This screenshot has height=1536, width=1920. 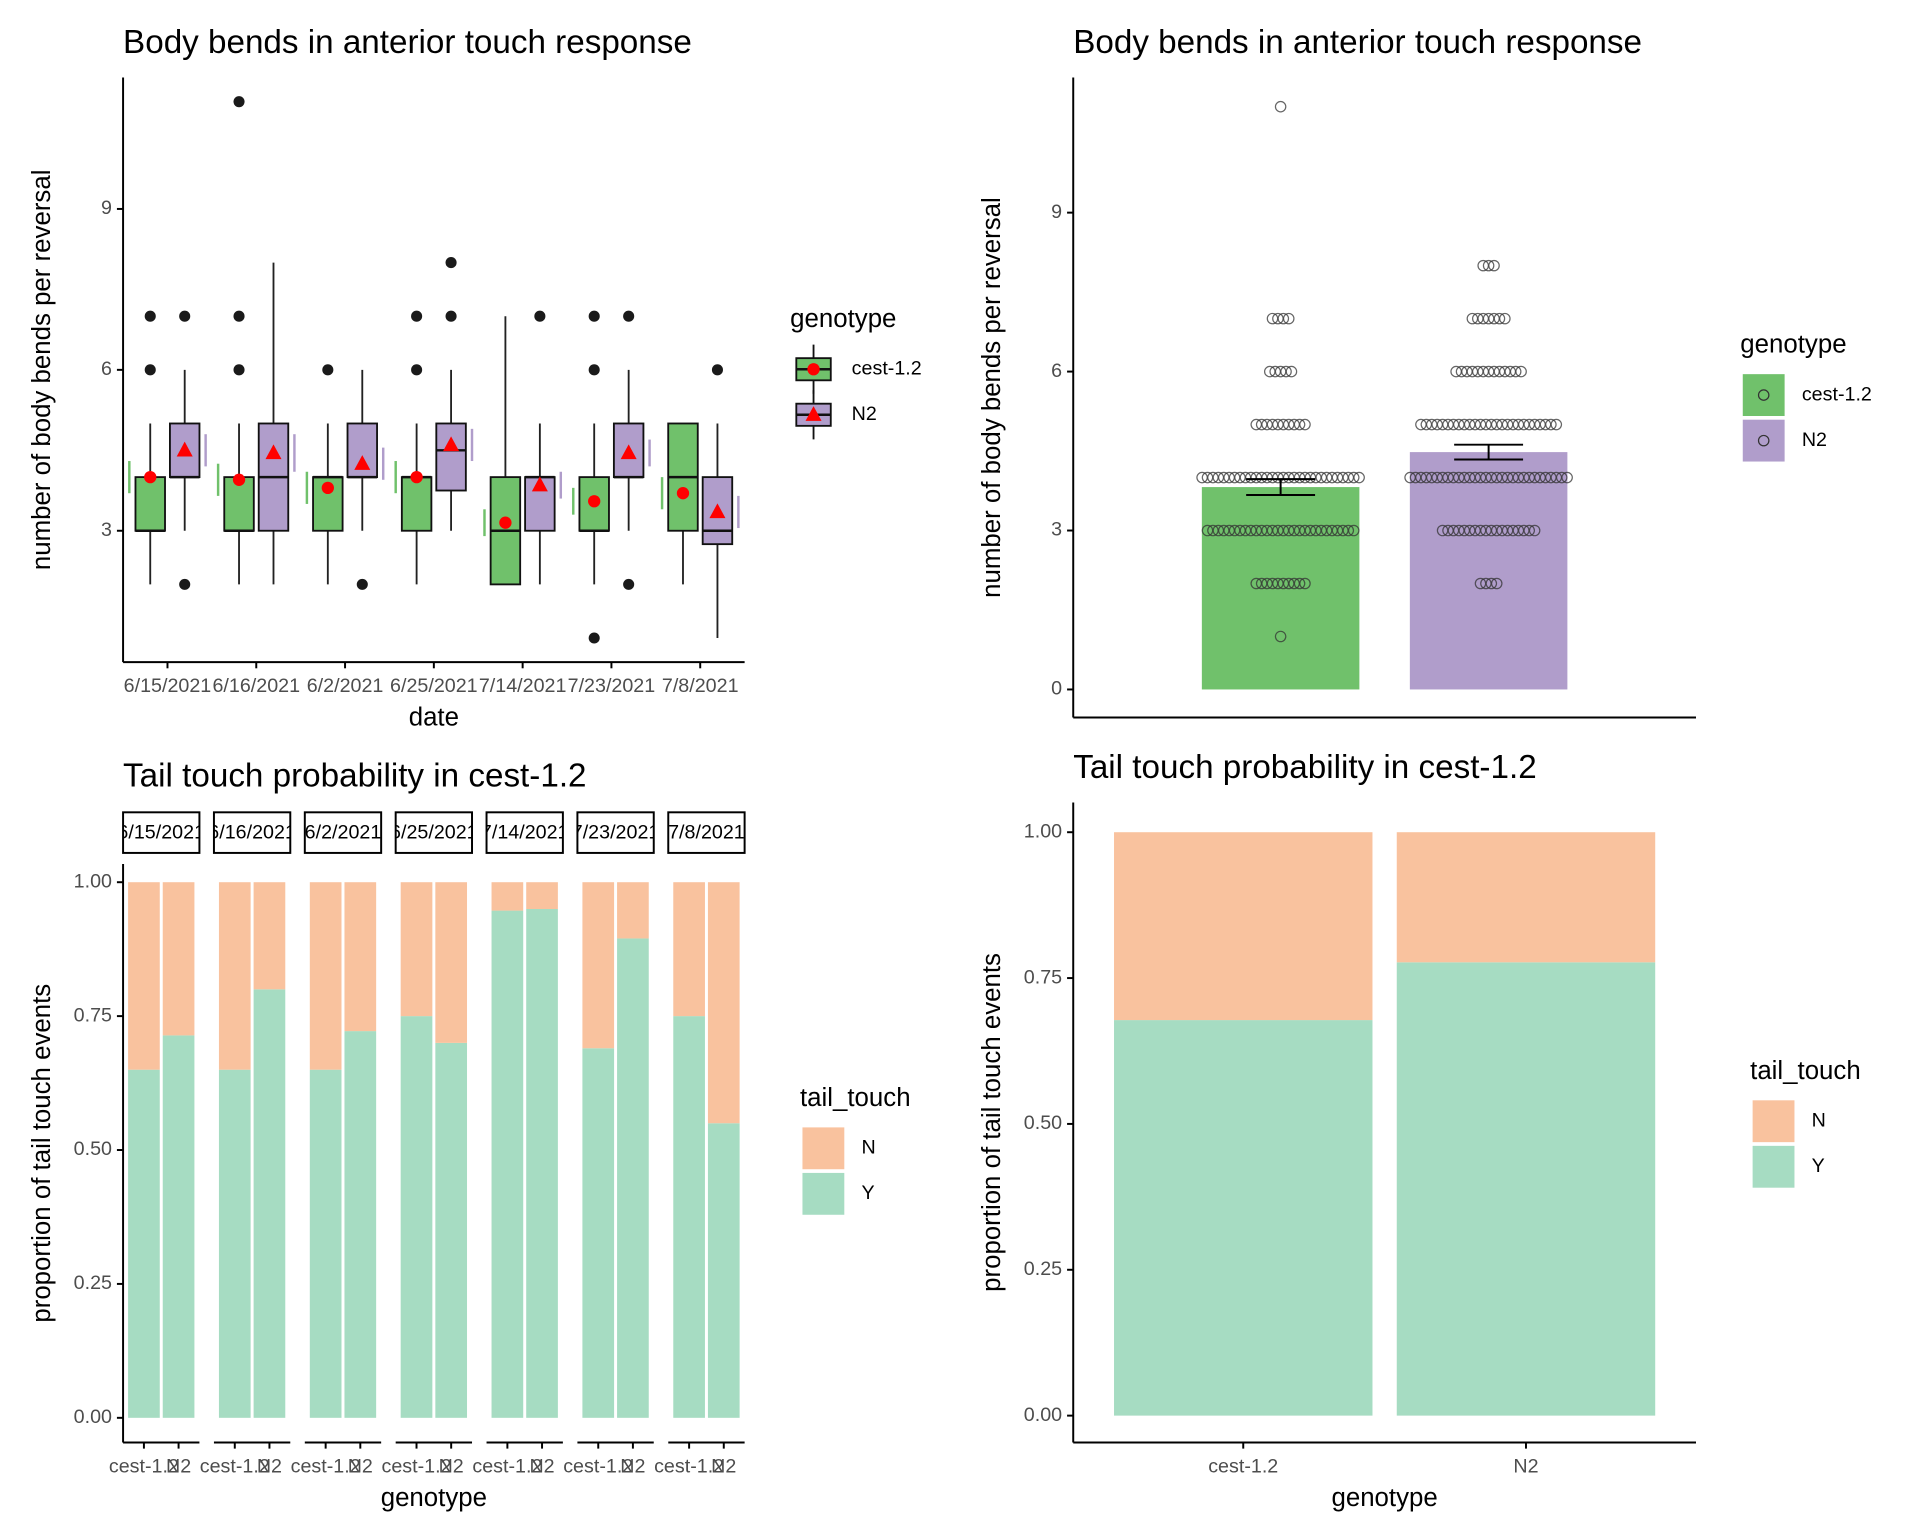 I want to click on x-tick-label: 6/15/2021, so click(x=168, y=686).